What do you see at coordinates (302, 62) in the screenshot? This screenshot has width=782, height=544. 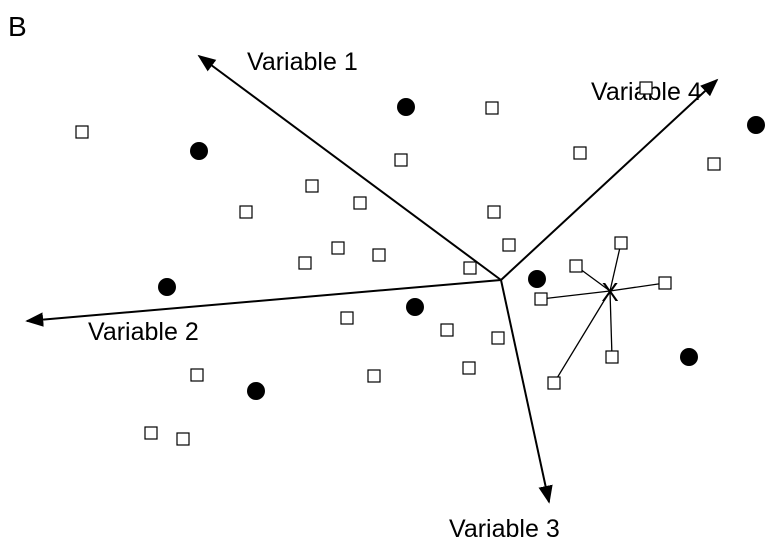 I see `axis-label-variable-1: Variable 1` at bounding box center [302, 62].